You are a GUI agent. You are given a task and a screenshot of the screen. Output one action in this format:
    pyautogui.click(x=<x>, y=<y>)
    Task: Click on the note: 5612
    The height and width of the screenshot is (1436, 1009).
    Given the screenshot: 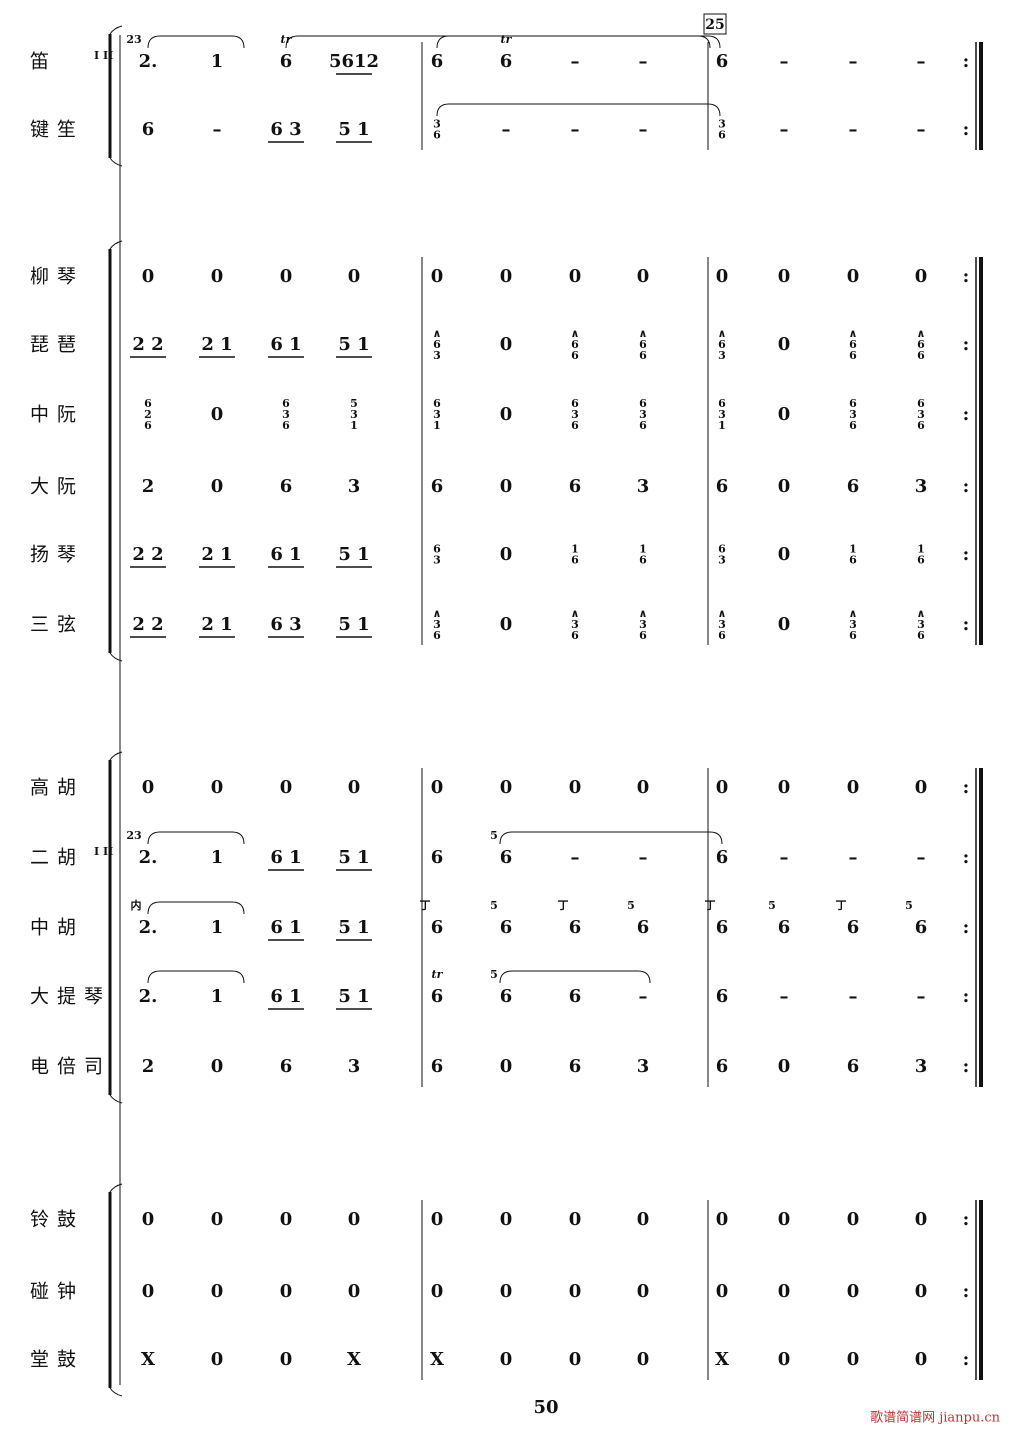 What is the action you would take?
    pyautogui.click(x=354, y=61)
    